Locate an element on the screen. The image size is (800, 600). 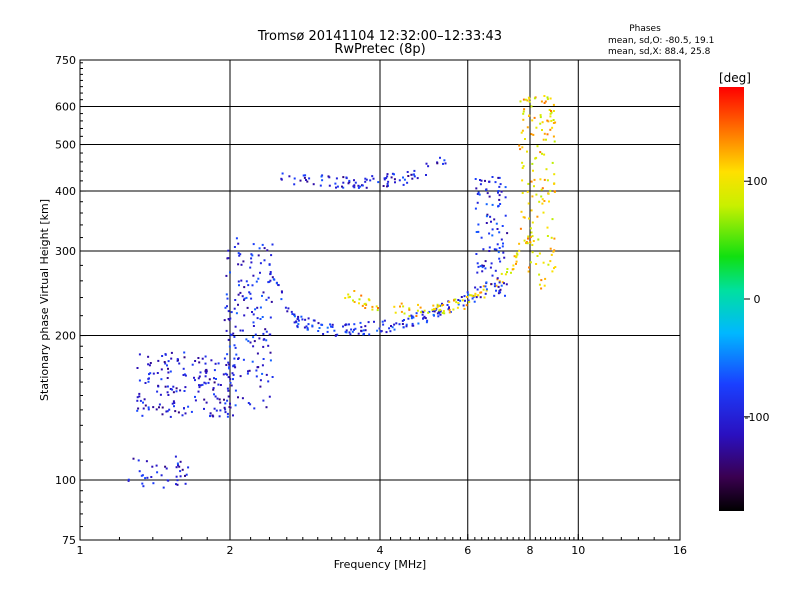
x-axis-label: Frequency [MHz] is located at coordinates (380, 564).